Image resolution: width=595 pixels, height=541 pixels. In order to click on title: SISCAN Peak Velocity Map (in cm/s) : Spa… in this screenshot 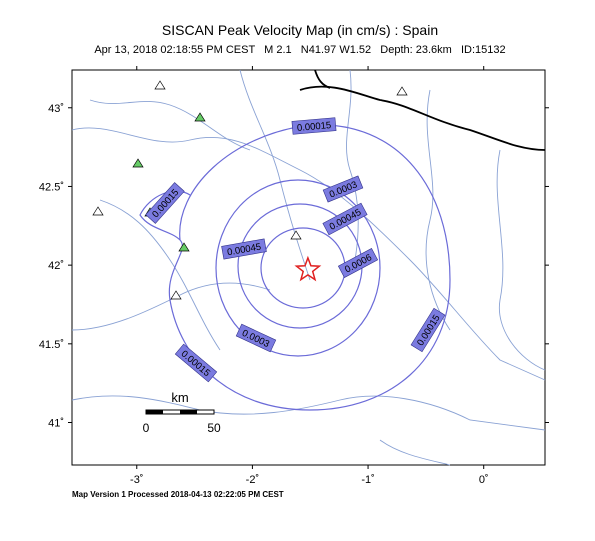, I will do `click(300, 30)`.